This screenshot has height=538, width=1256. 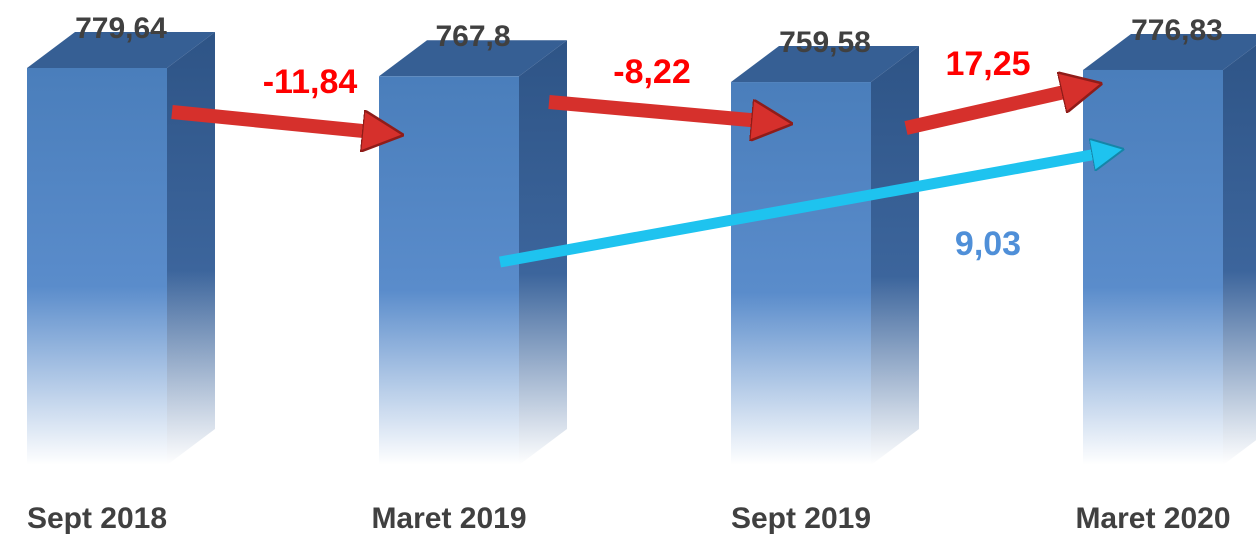 I want to click on value-label: 779,64, so click(x=121, y=28).